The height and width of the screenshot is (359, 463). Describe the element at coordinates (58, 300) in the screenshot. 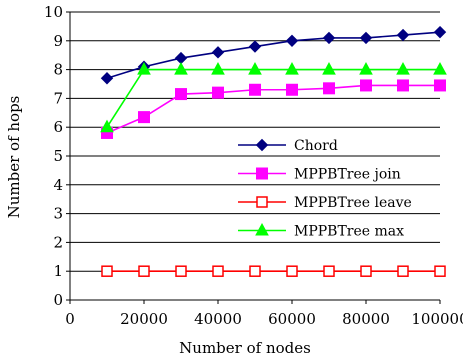

I see `y-tick-label: 0` at that location.